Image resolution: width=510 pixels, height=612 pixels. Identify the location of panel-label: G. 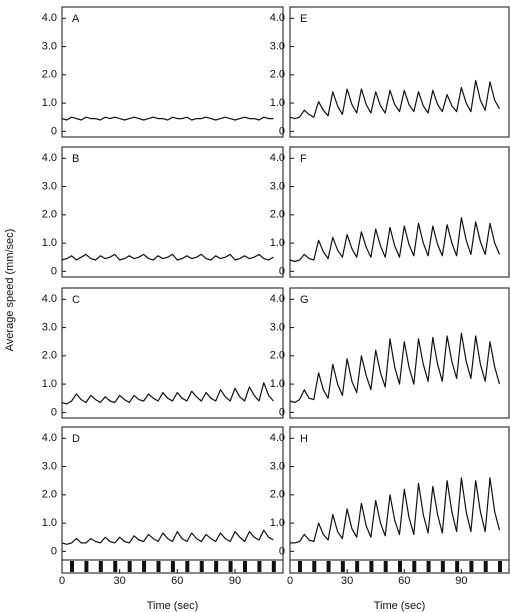
(304, 300).